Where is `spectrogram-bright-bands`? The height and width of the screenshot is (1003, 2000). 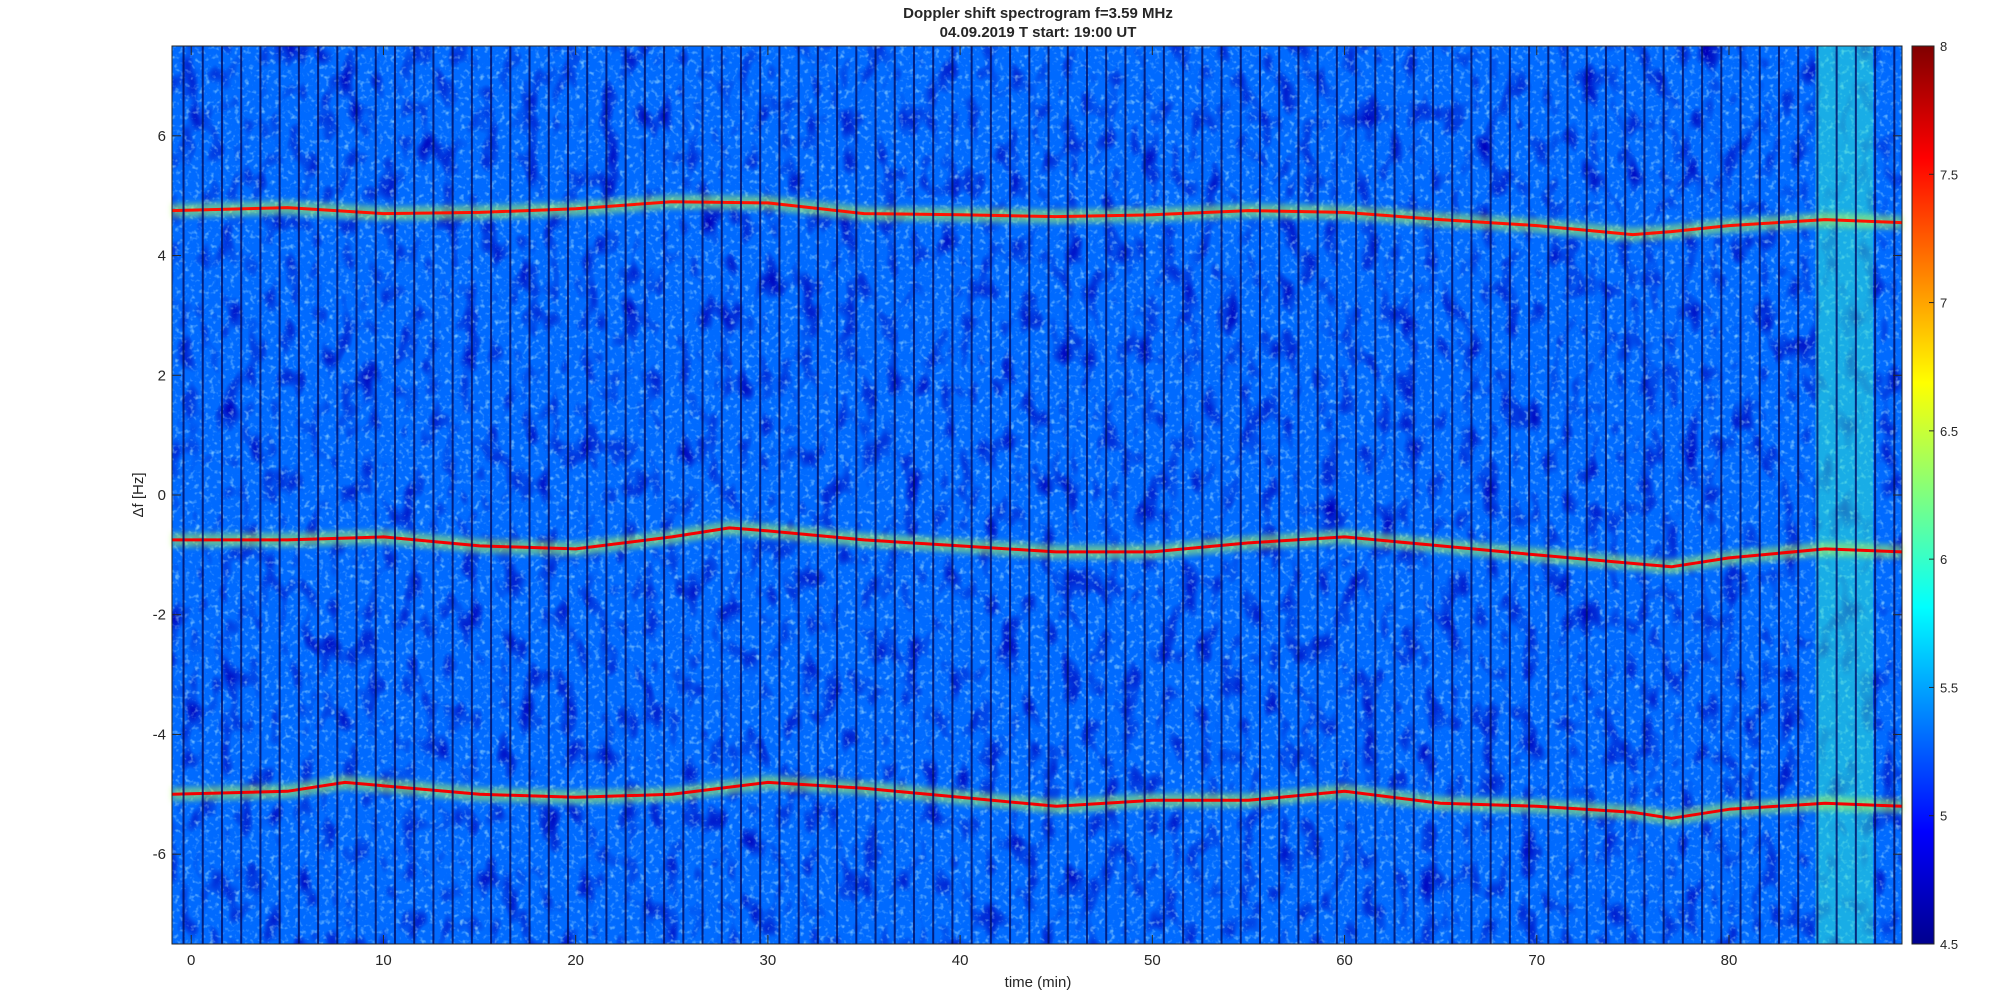 spectrogram-bright-bands is located at coordinates (1844, 495).